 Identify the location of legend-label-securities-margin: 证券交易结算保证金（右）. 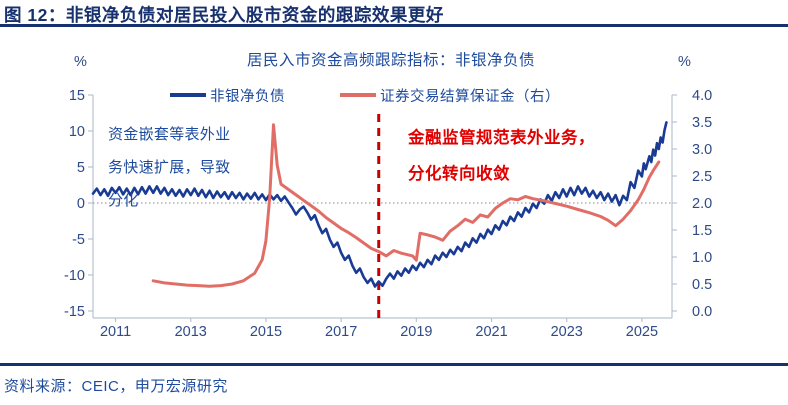
(470, 96).